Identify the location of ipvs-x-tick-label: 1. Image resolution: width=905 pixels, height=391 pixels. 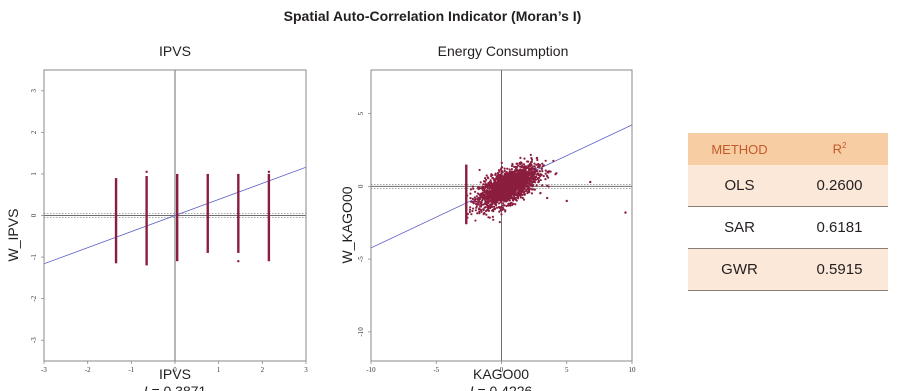
(219, 370).